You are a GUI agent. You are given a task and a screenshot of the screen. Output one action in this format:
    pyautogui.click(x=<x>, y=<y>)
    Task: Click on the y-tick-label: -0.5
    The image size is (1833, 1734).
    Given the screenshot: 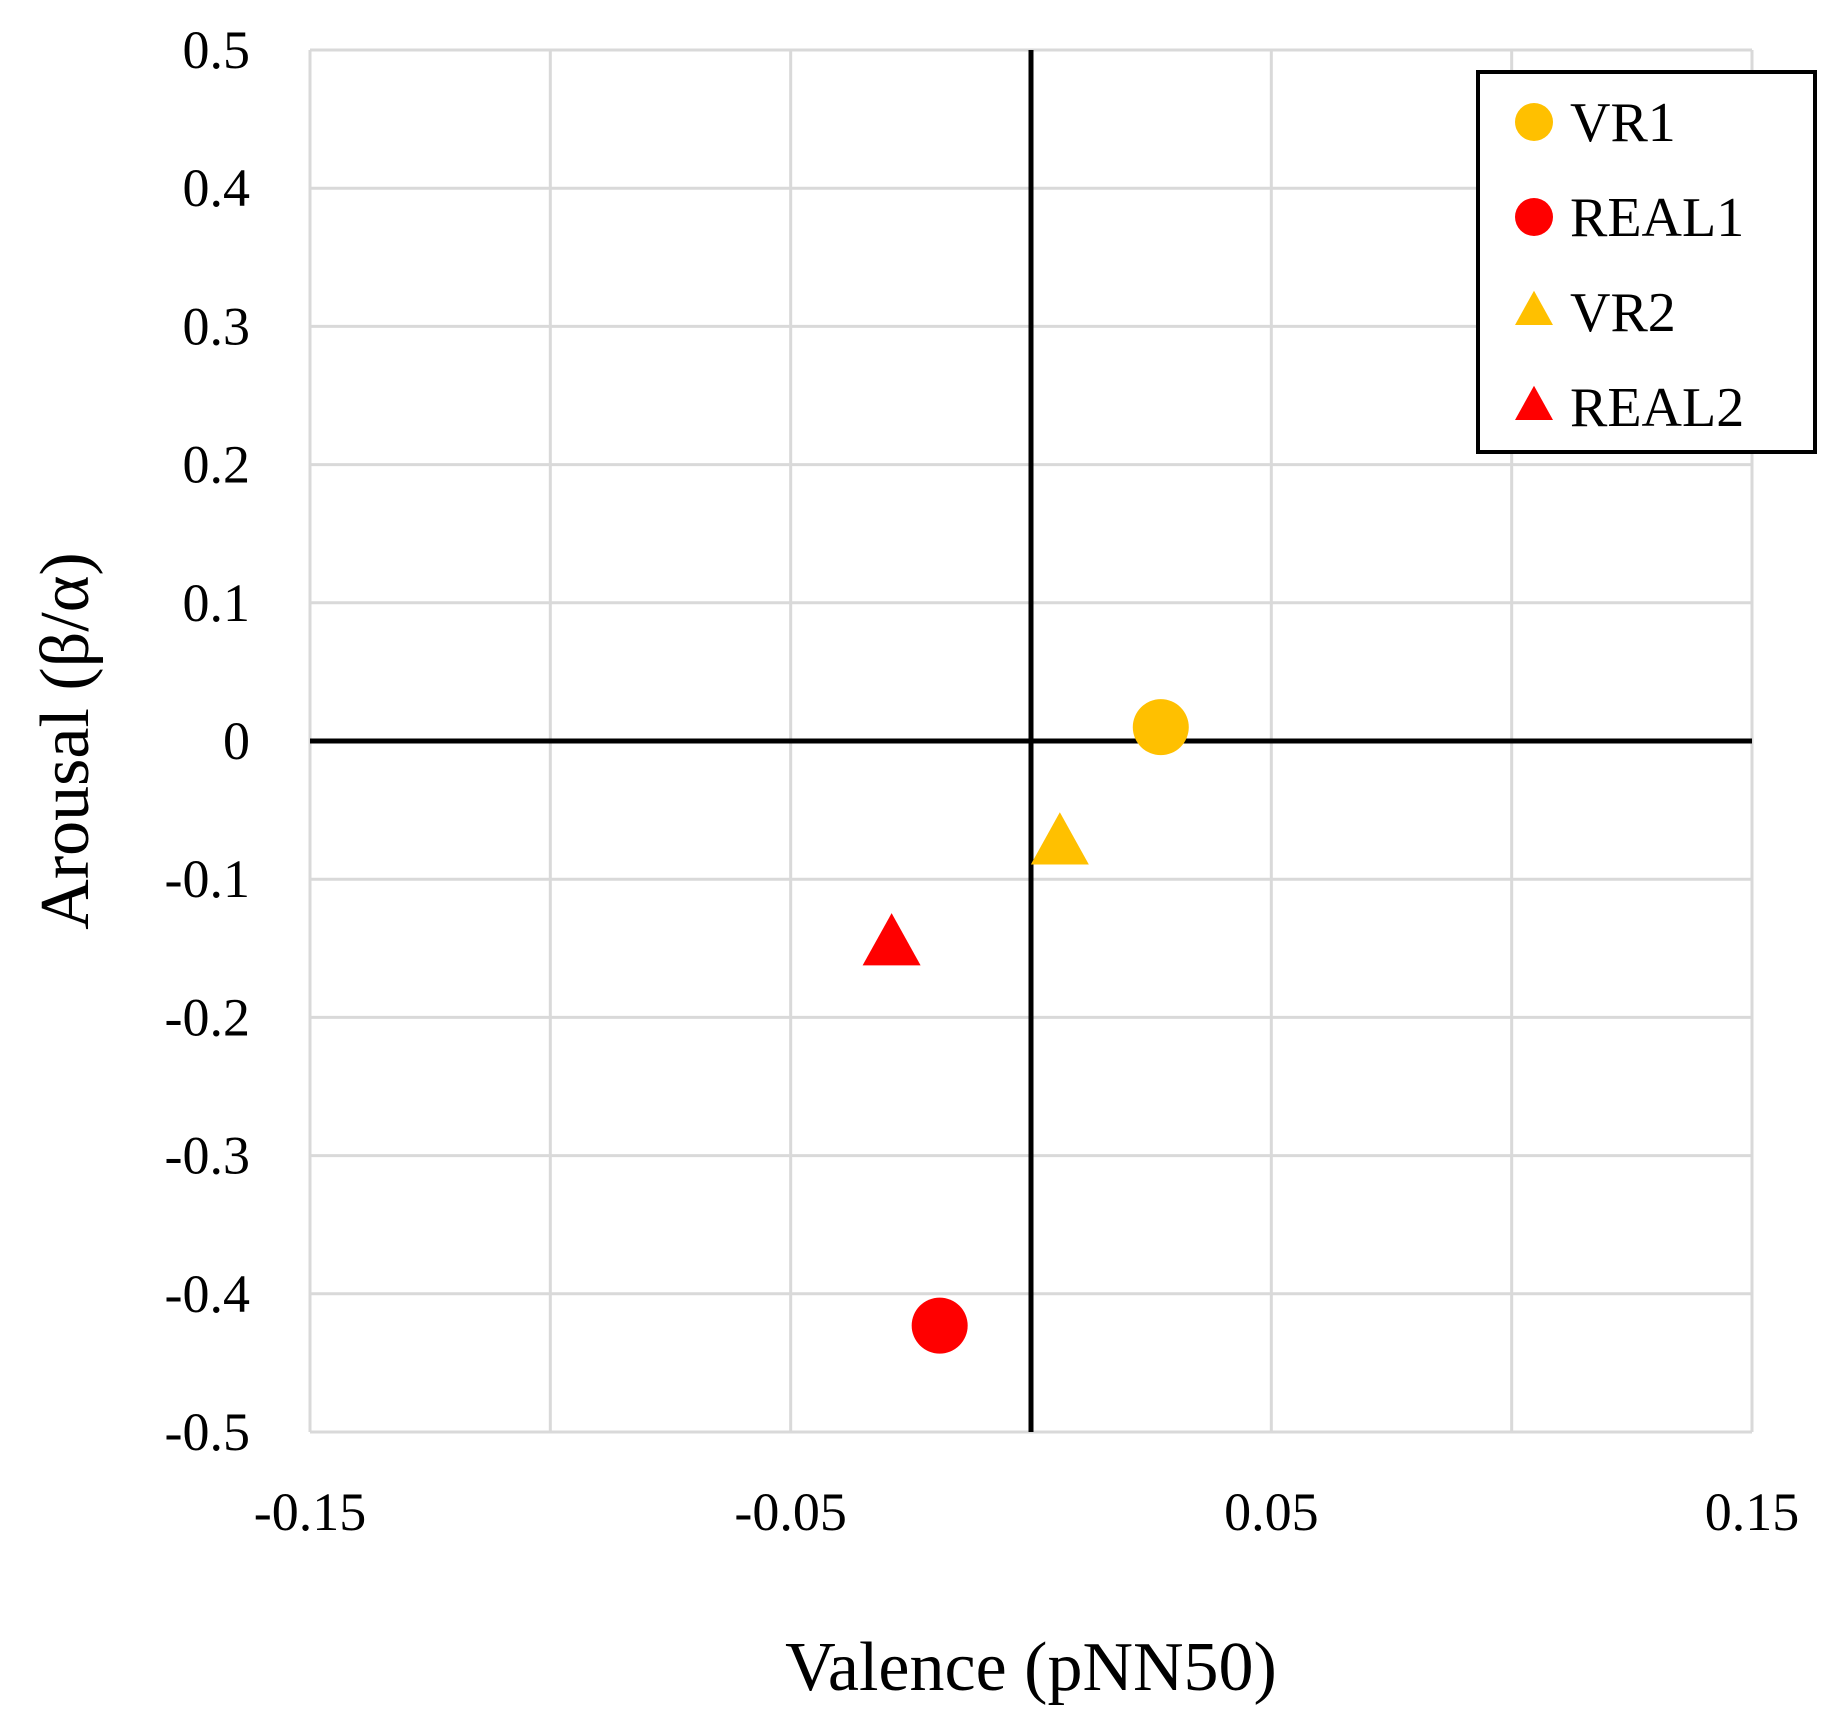 What is the action you would take?
    pyautogui.click(x=207, y=1432)
    